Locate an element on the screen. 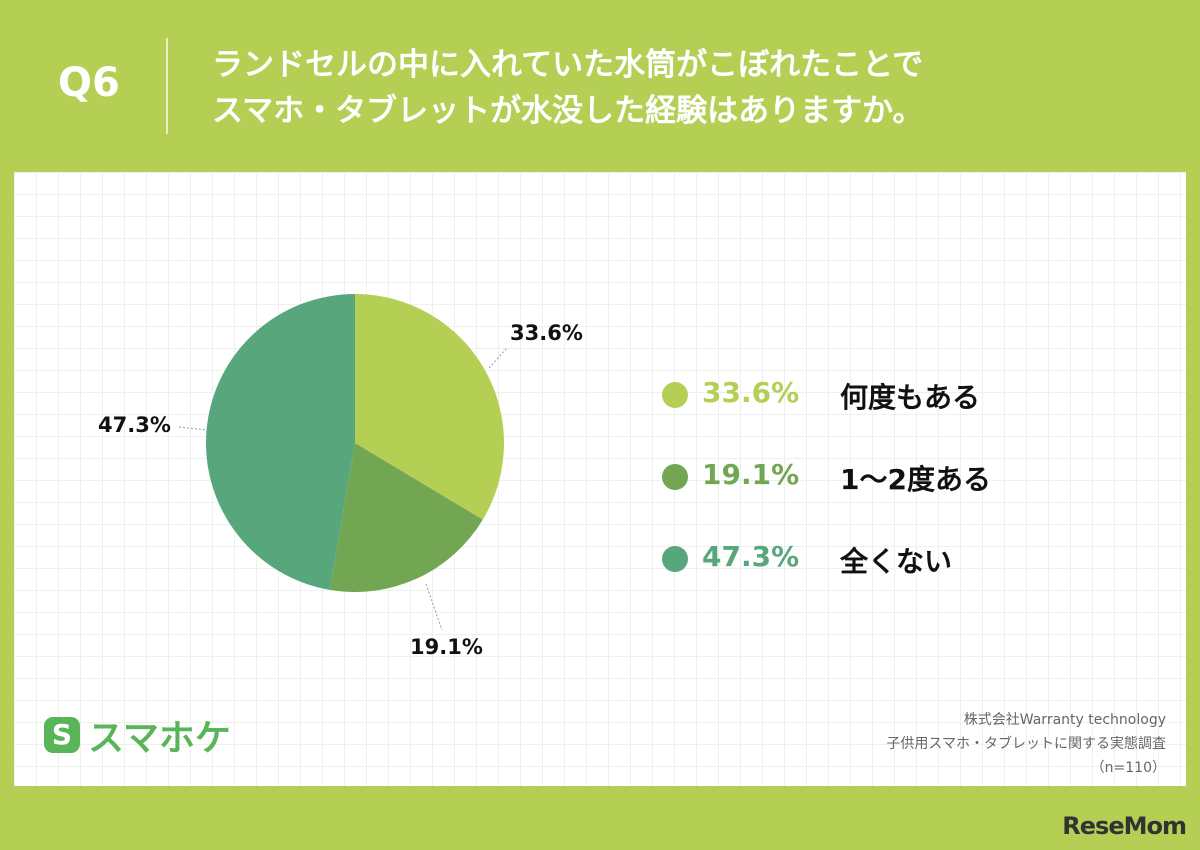  legend-item-0: 33.6% 何度もある is located at coordinates (902, 413).